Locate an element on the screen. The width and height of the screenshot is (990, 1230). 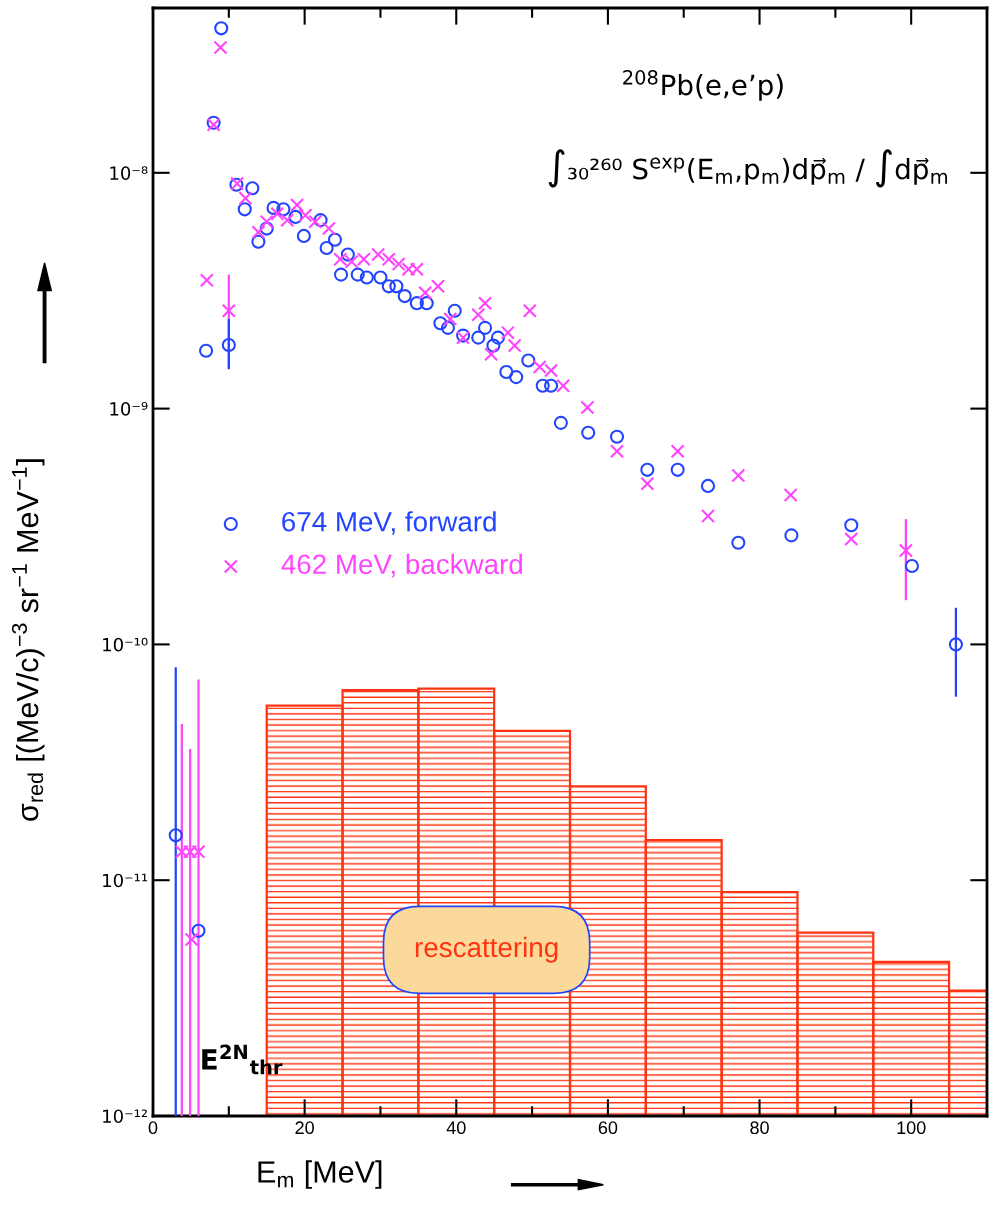
x-tick-label: 40 is located at coordinates (456, 1128).